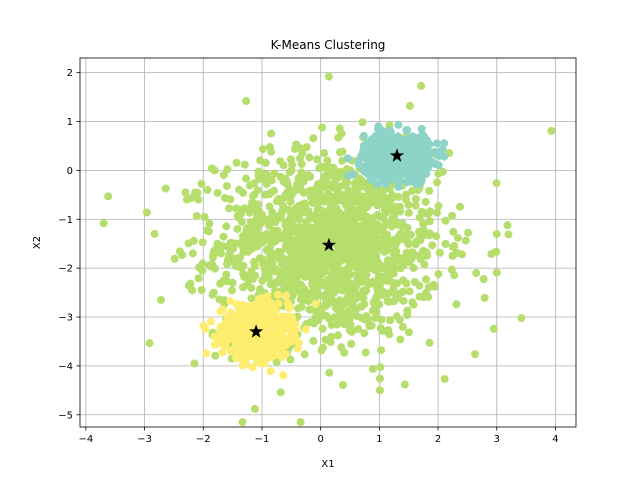 This screenshot has height=480, width=640. What do you see at coordinates (65, 318) in the screenshot?
I see `y-tick-label: −3` at bounding box center [65, 318].